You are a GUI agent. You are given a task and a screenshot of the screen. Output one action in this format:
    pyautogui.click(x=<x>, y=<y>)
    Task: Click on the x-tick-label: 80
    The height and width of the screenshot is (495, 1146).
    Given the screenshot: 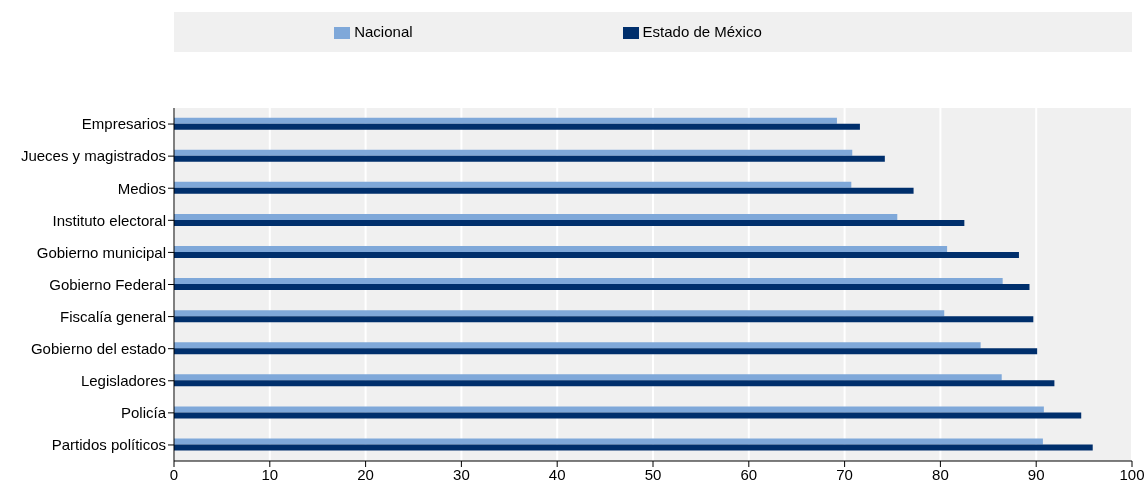 What is the action you would take?
    pyautogui.click(x=940, y=474)
    